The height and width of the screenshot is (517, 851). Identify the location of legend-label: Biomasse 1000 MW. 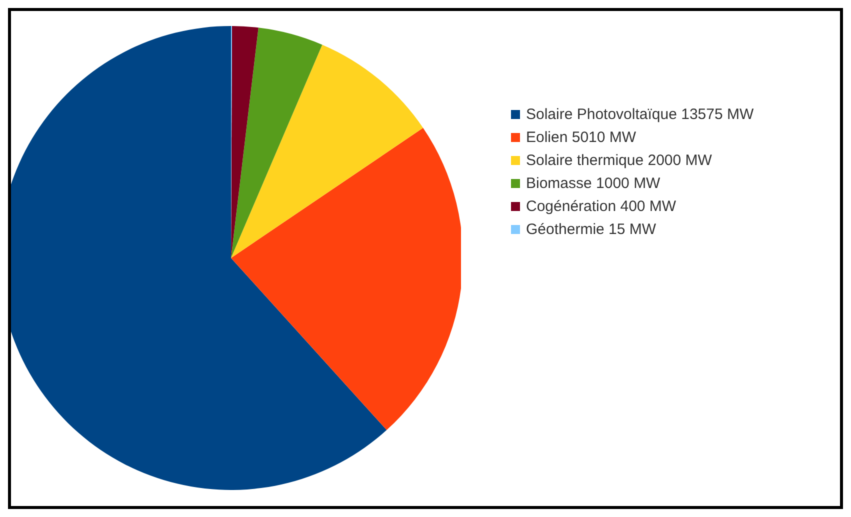
(593, 183).